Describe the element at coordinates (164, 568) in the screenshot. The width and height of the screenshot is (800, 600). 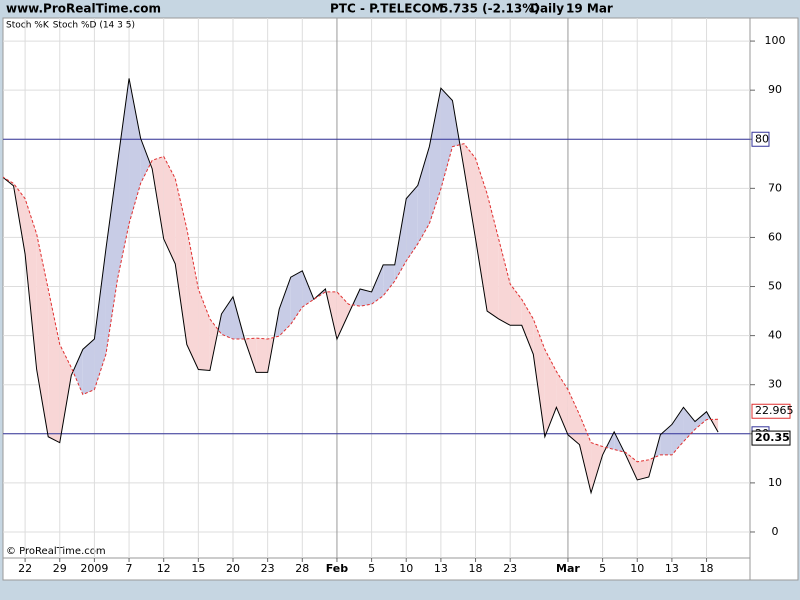
I see `x-tick-label: 12` at that location.